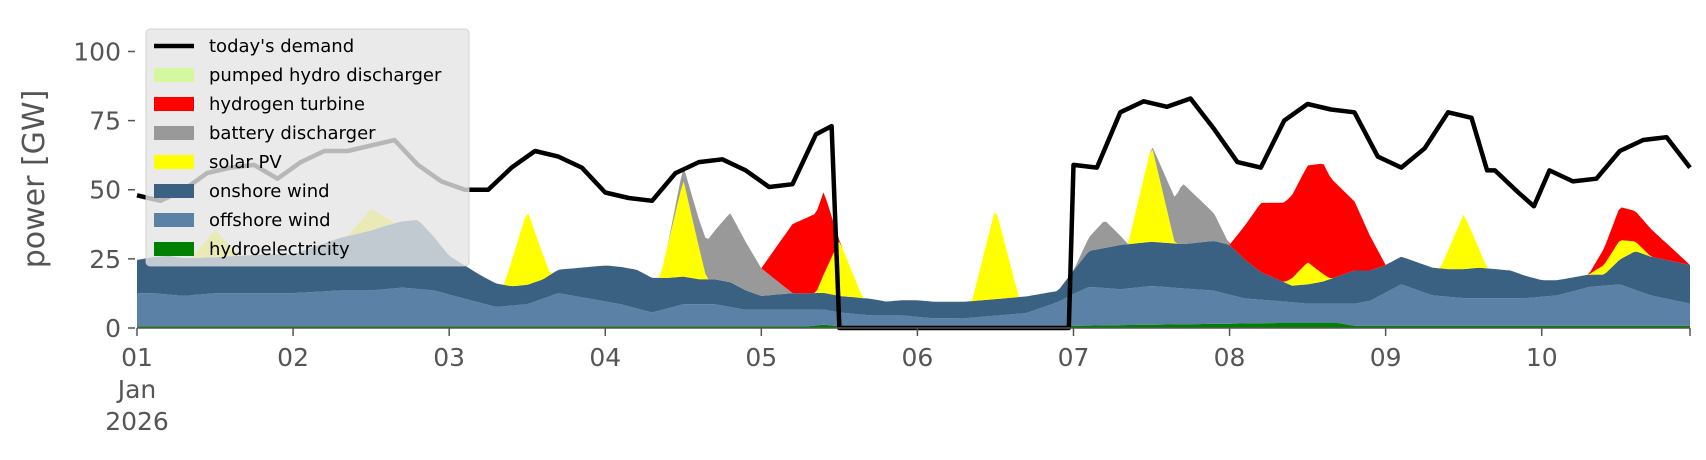 This screenshot has width=1706, height=460. Describe the element at coordinates (174, 104) in the screenshot. I see `legend-swatch-hydrogen-turbine` at that location.